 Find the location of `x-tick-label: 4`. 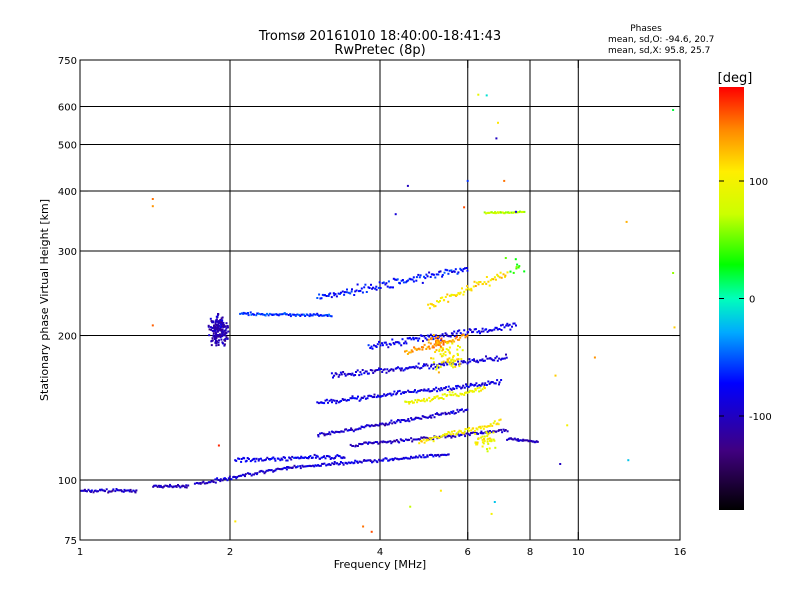

x-tick-label: 4 is located at coordinates (380, 552).